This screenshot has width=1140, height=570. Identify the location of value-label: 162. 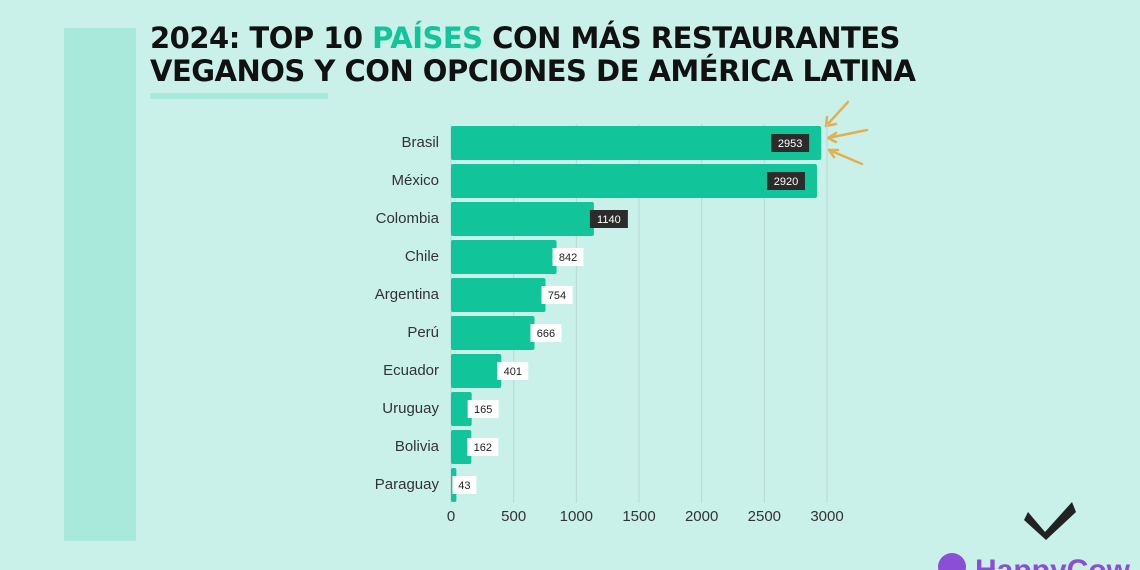
(483, 448).